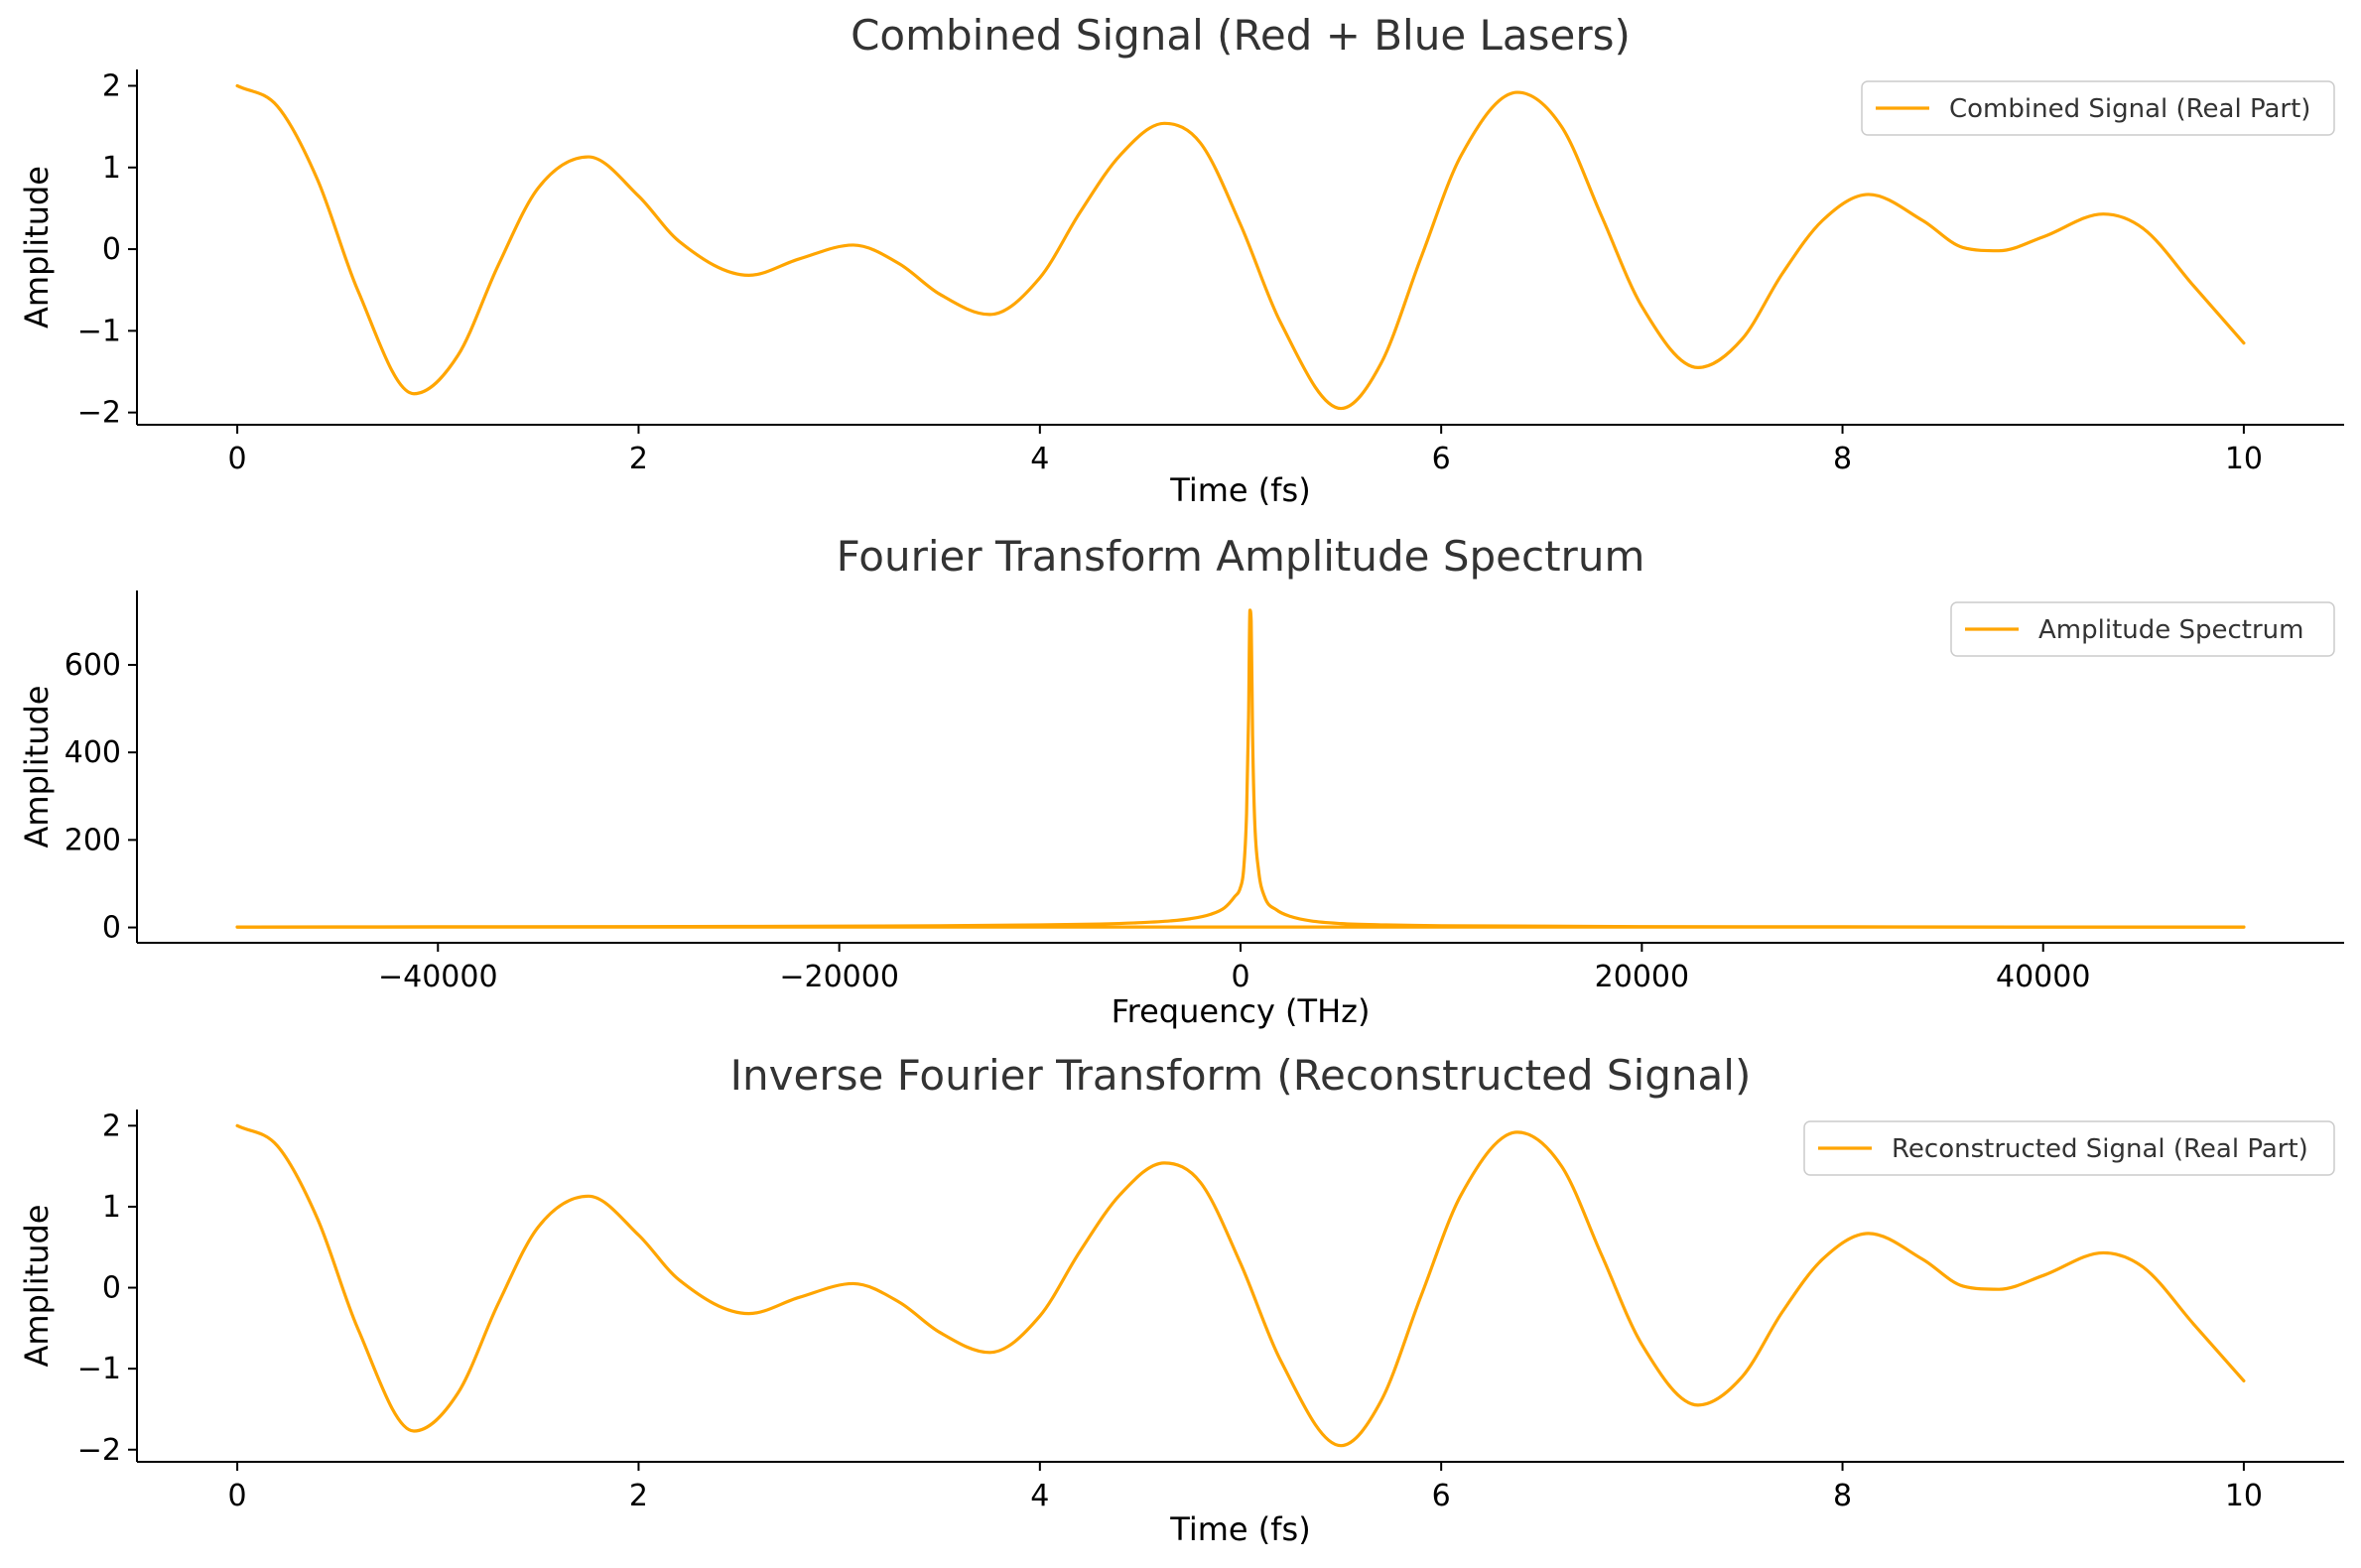 The height and width of the screenshot is (1568, 2361). Describe the element at coordinates (839, 977) in the screenshot. I see `x-tick-label: −20000` at that location.